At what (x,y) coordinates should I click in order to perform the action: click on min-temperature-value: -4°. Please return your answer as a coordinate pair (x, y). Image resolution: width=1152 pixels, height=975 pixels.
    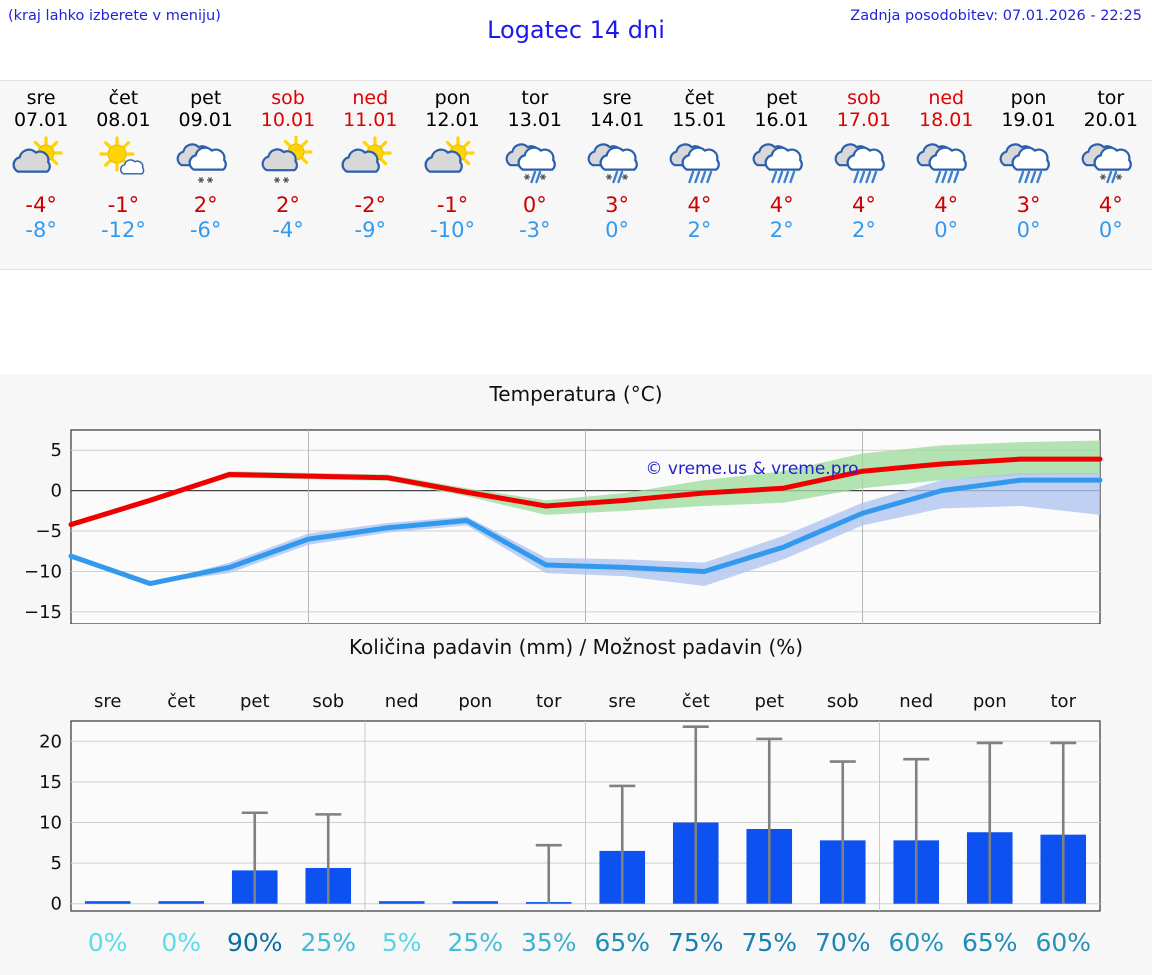
    Looking at the image, I should click on (288, 230).